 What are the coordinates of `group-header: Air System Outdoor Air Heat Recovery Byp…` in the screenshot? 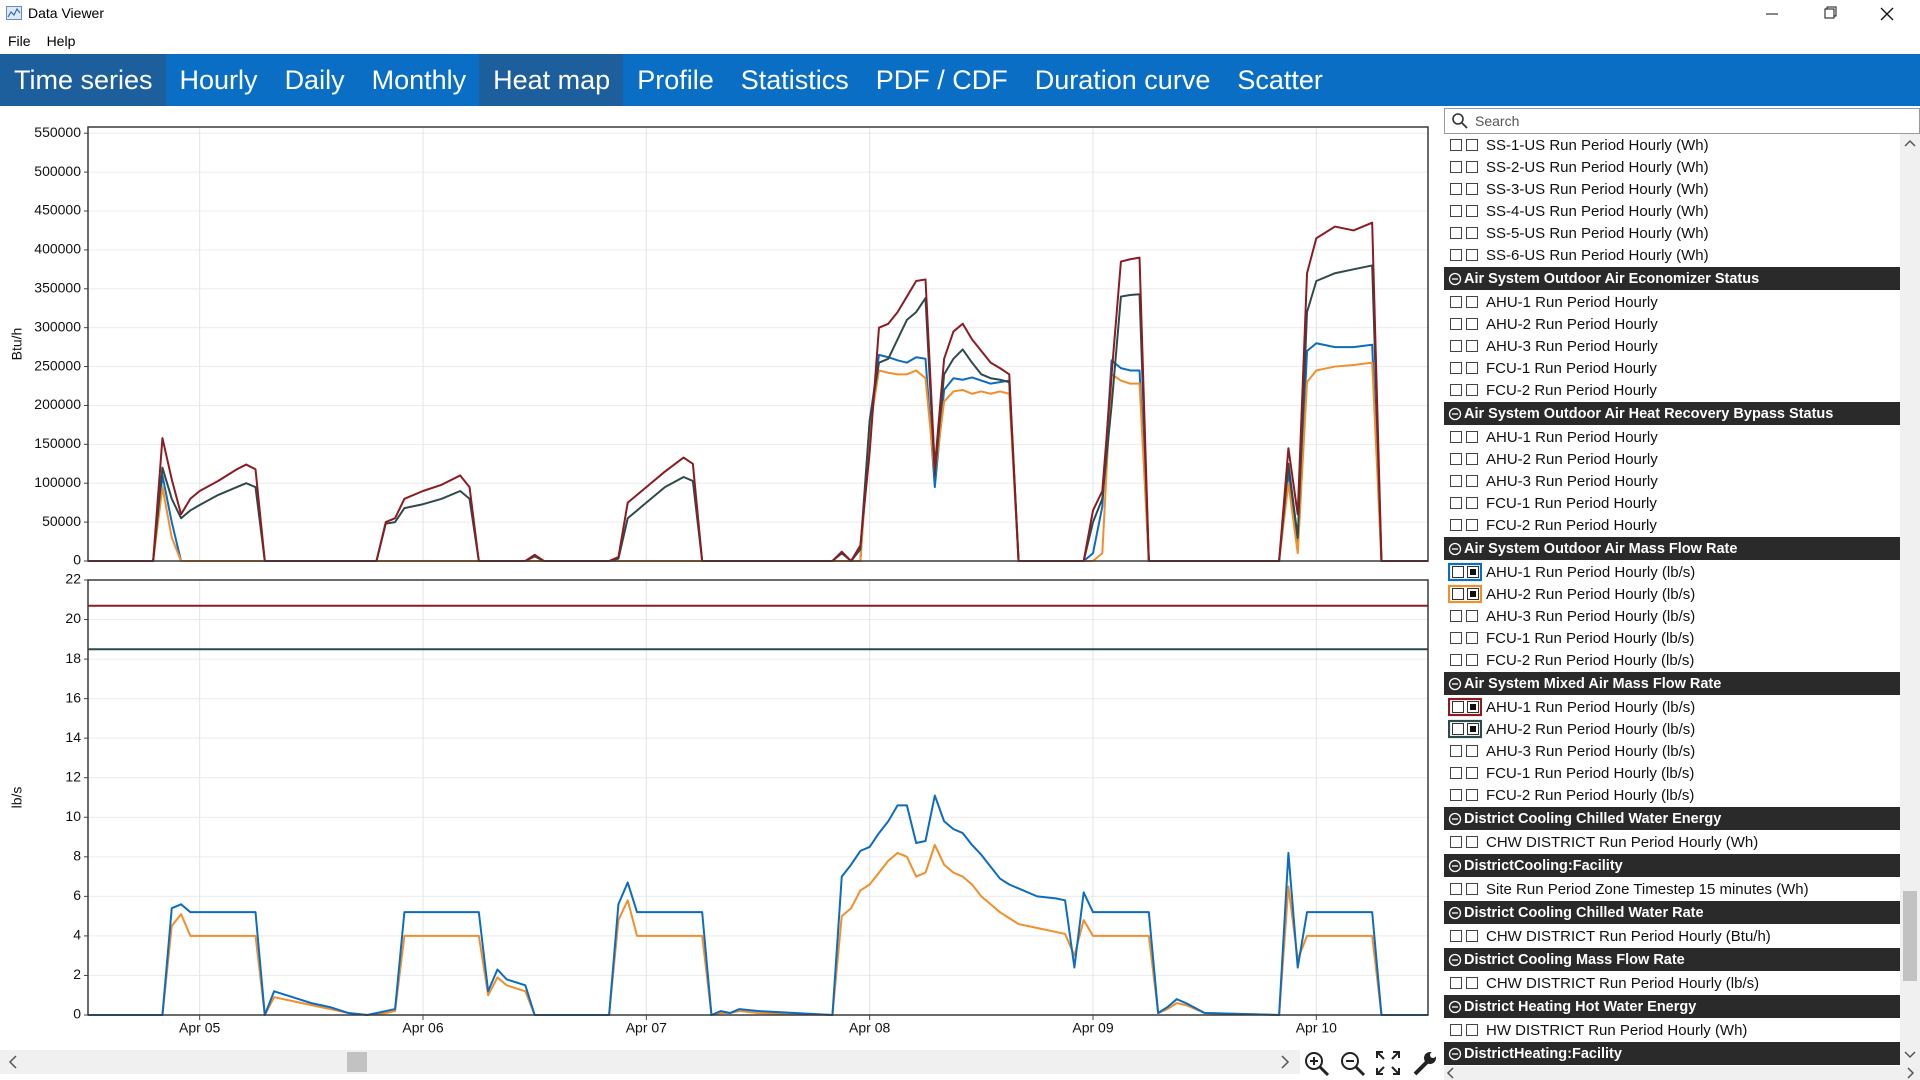 It's located at (1672, 413).